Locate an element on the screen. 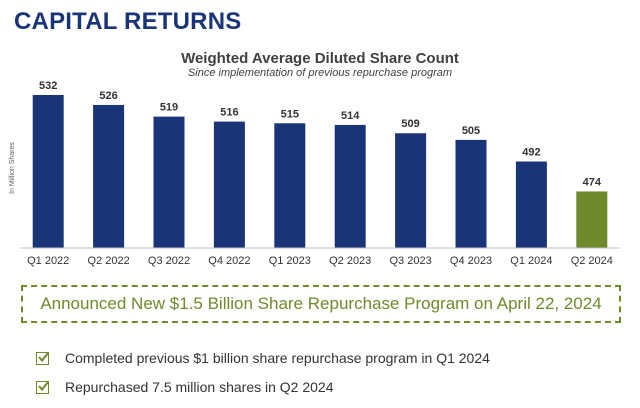 The image size is (640, 408). data-label: 474 is located at coordinates (592, 182).